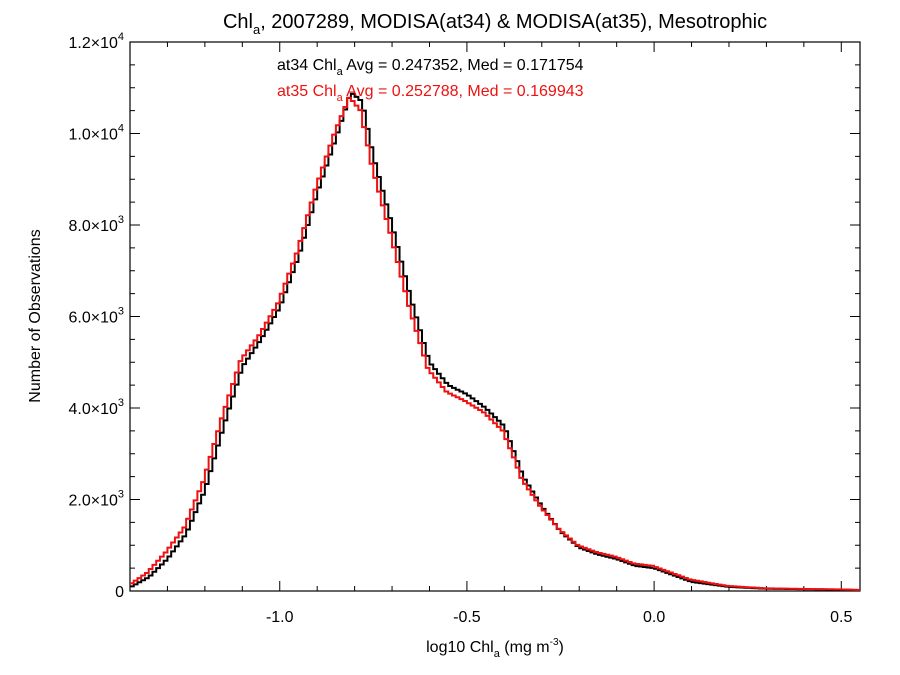 This screenshot has width=900, height=675. I want to click on y-tick-label: 1.2×10⁴, so click(96, 41).